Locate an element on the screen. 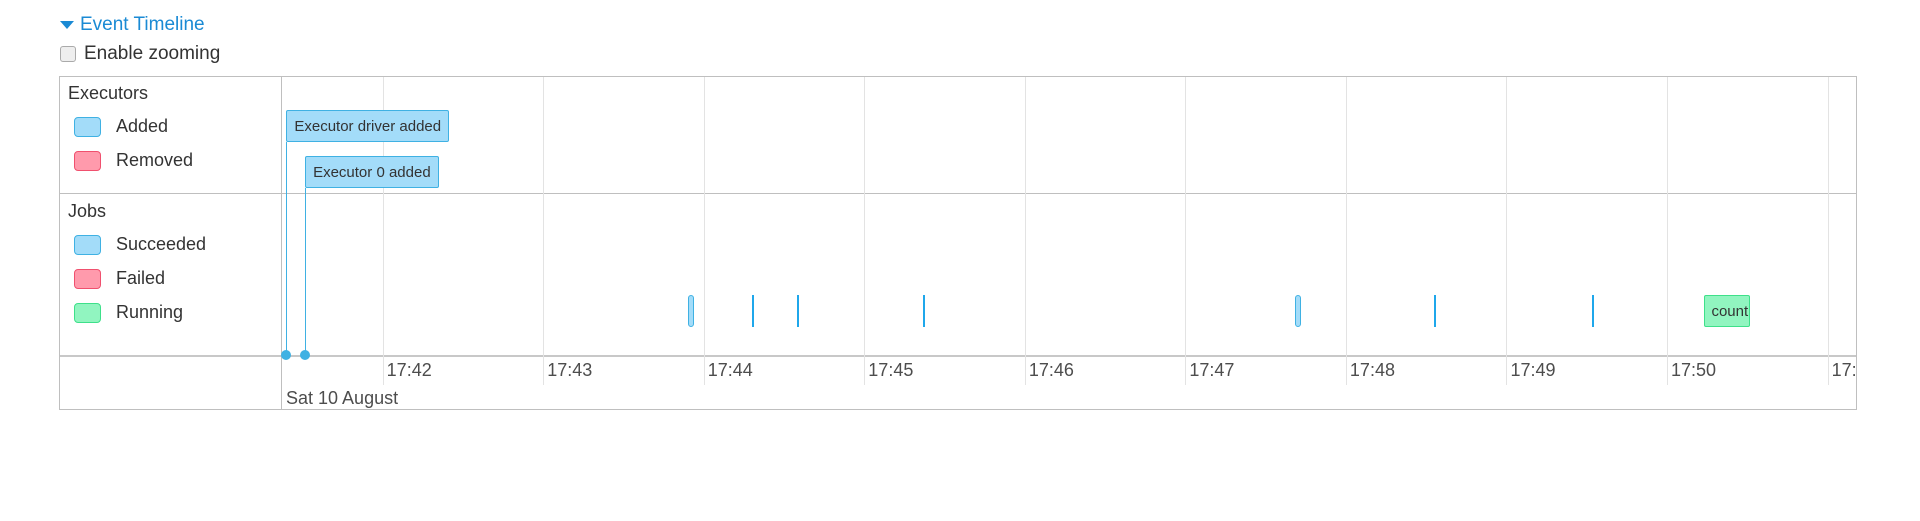 Image resolution: width=1920 pixels, height=521 pixels. group-divider is located at coordinates (958, 193).